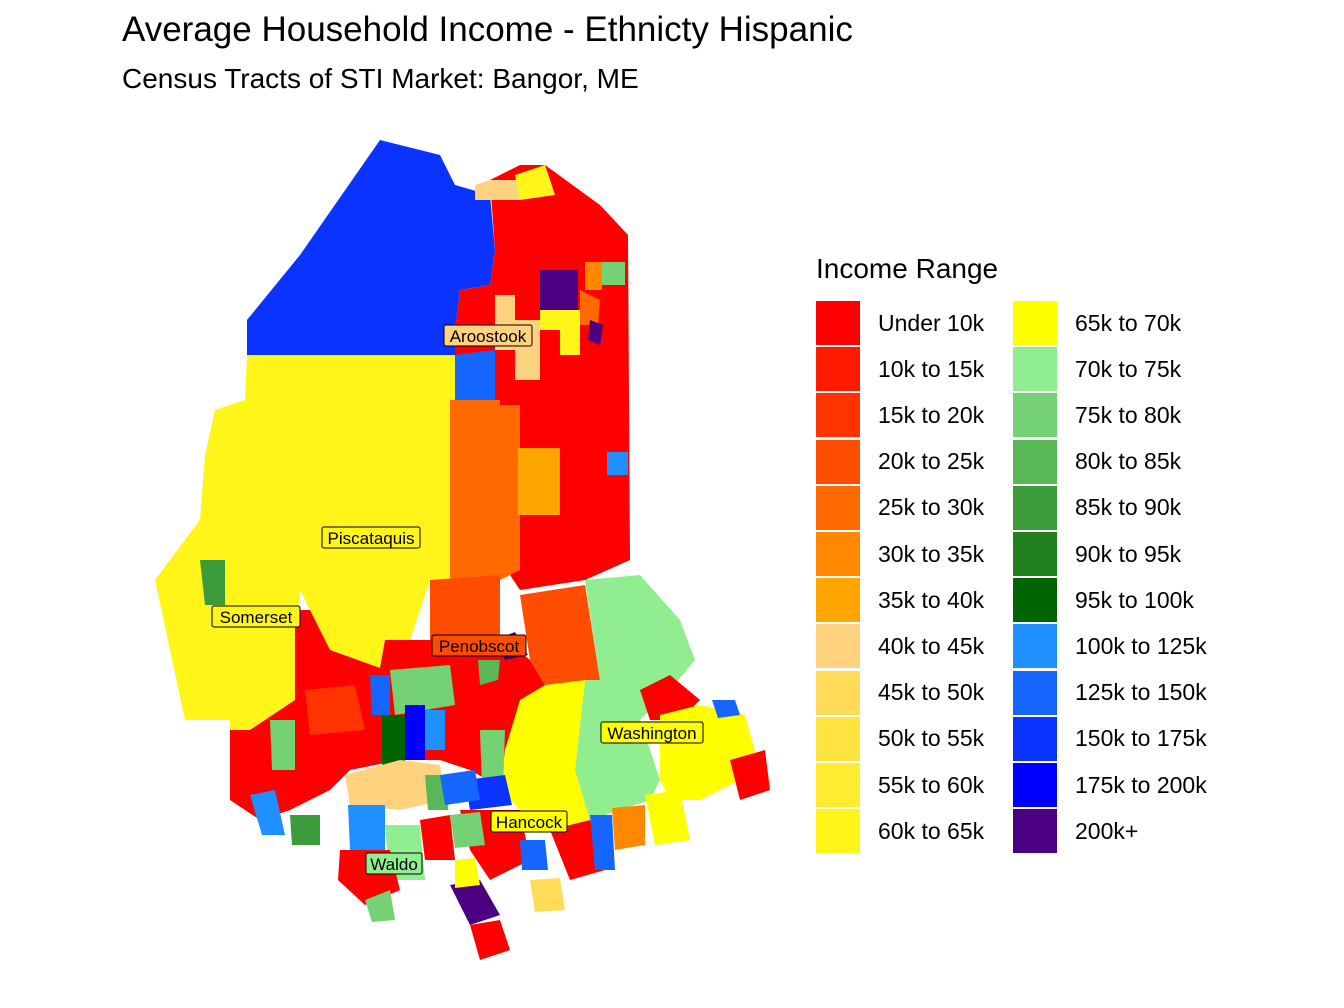 The height and width of the screenshot is (1008, 1344). What do you see at coordinates (1128, 368) in the screenshot?
I see `legend-label: 70k to 75k` at bounding box center [1128, 368].